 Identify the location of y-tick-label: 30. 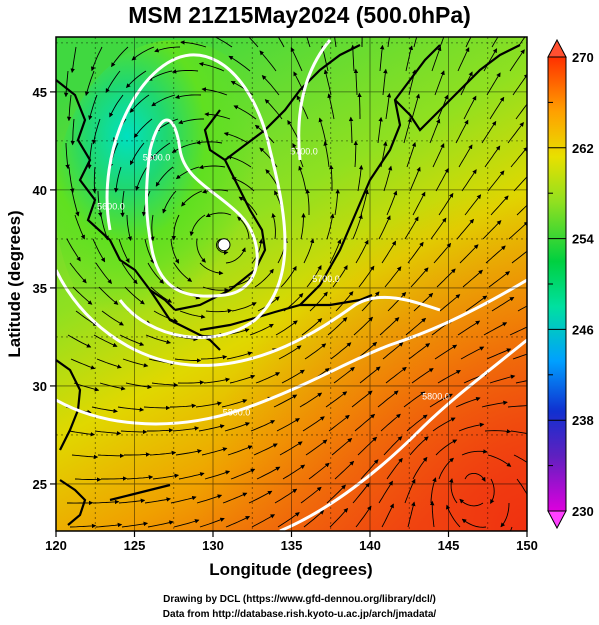
(40, 386).